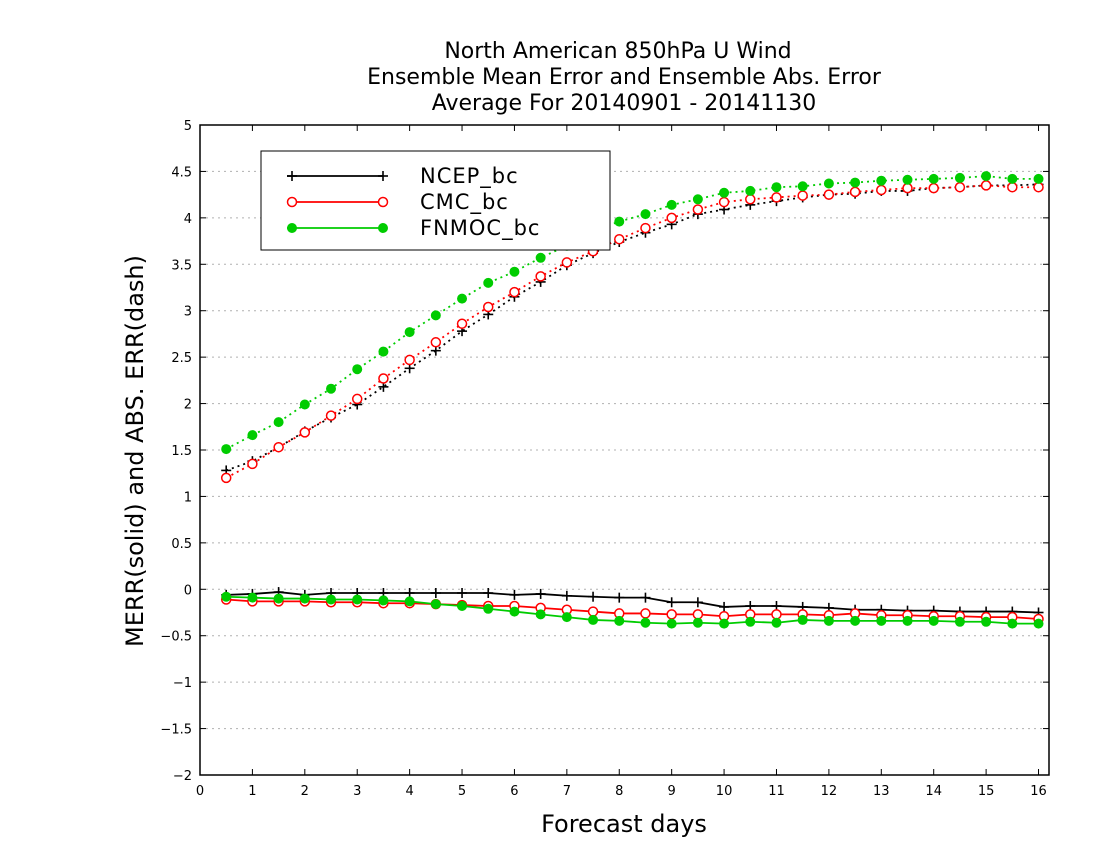  What do you see at coordinates (182, 683) in the screenshot?
I see `y-tick-label: −1` at bounding box center [182, 683].